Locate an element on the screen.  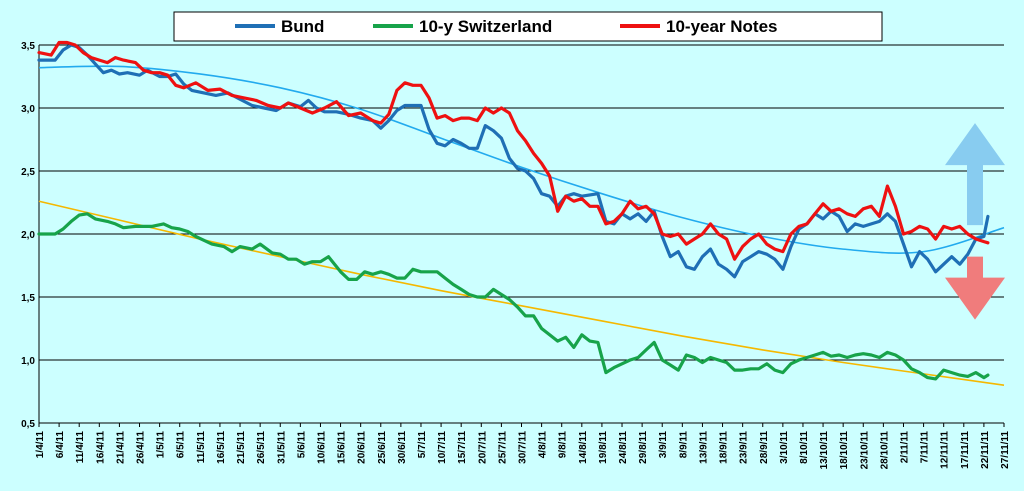
x-tick-label-7: 6/5/11 is located at coordinates (181, 445).